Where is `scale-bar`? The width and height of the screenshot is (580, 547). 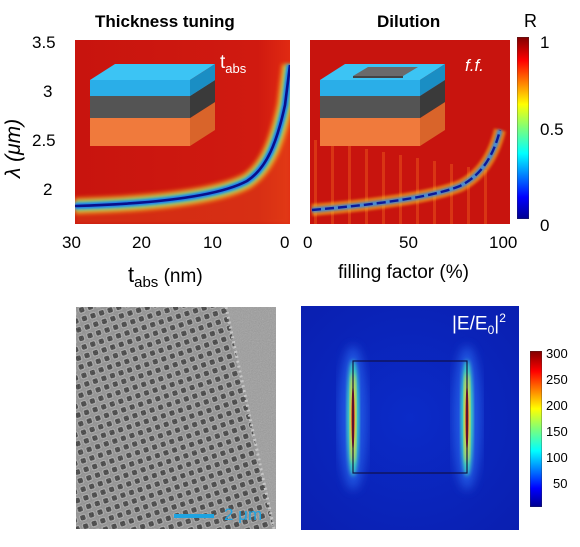 scale-bar is located at coordinates (194, 516).